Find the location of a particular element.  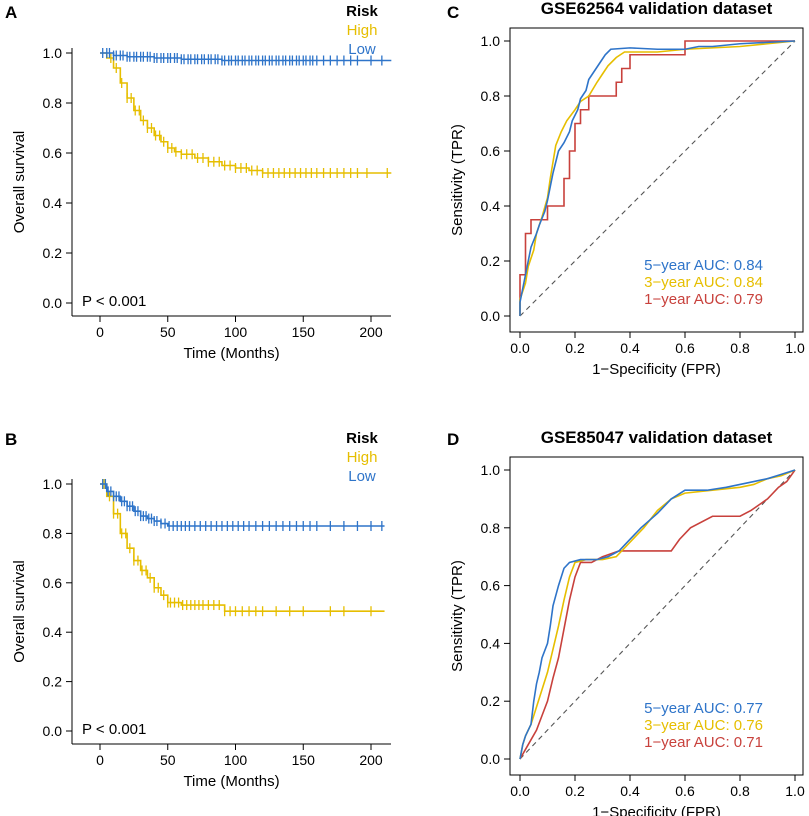

panel-letter: B is located at coordinates (11, 439).